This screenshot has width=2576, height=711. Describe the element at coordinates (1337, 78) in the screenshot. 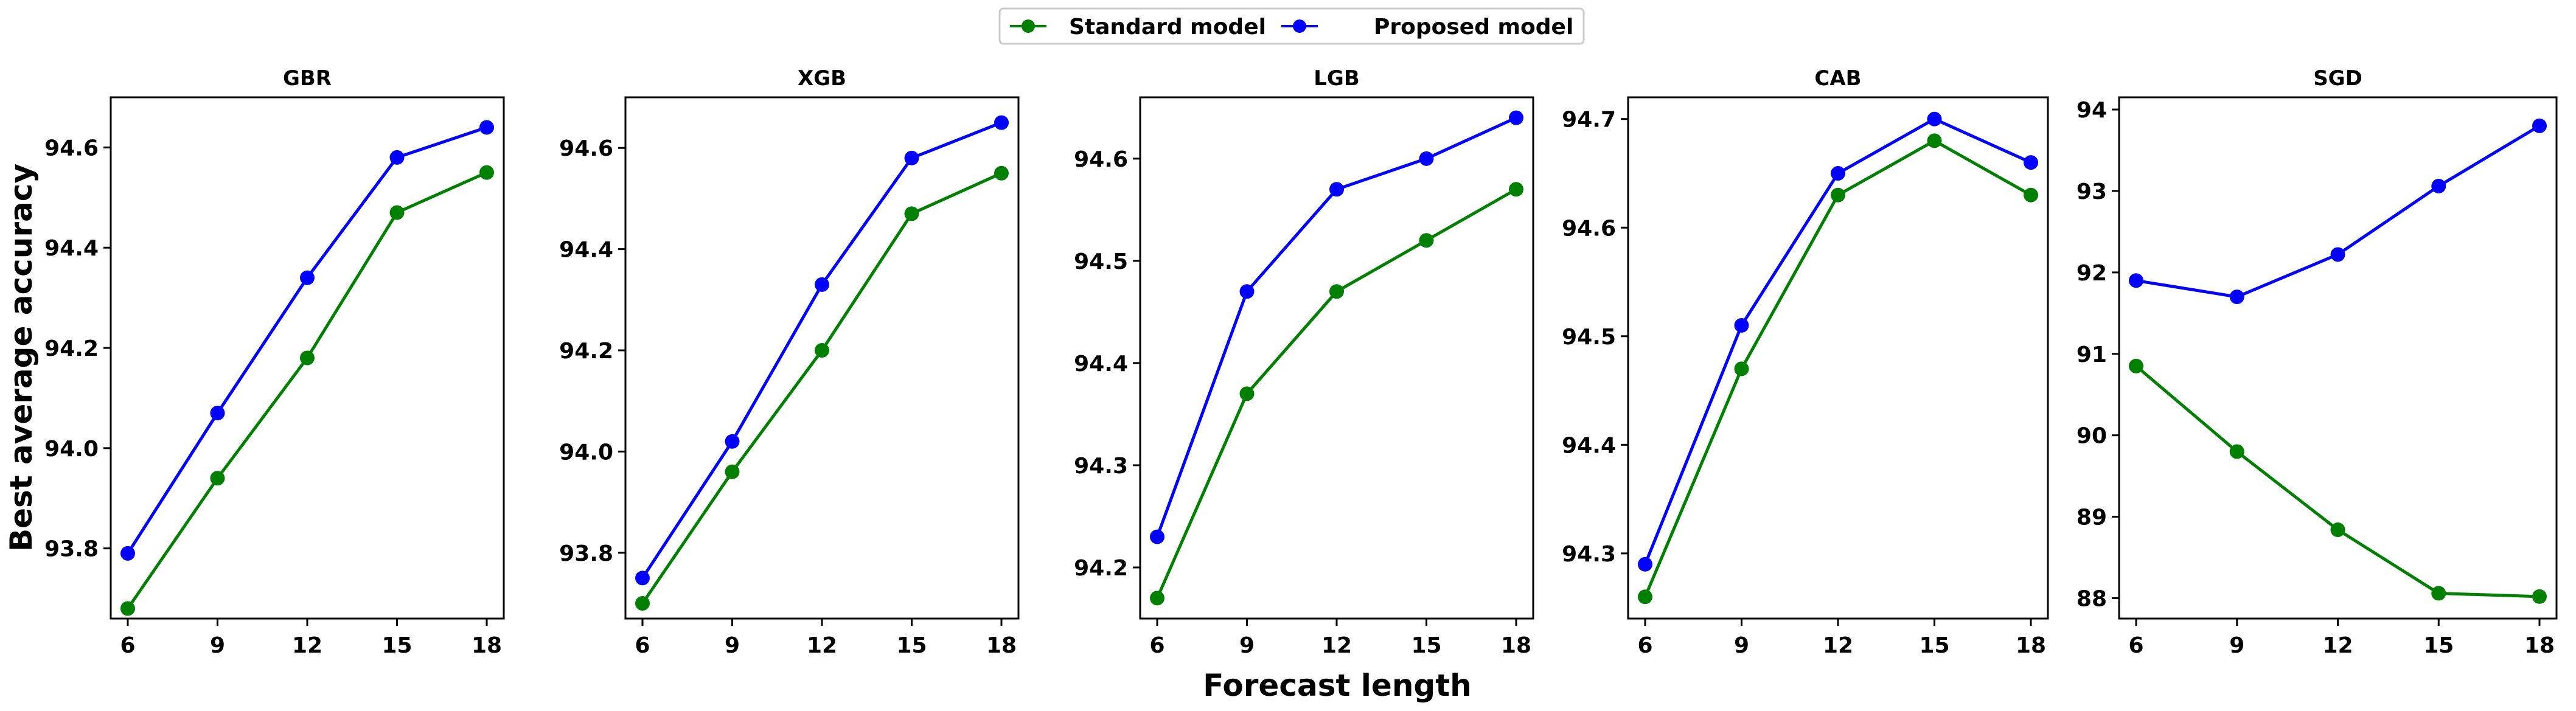

I see `chart-title-lgb: LGB` at that location.